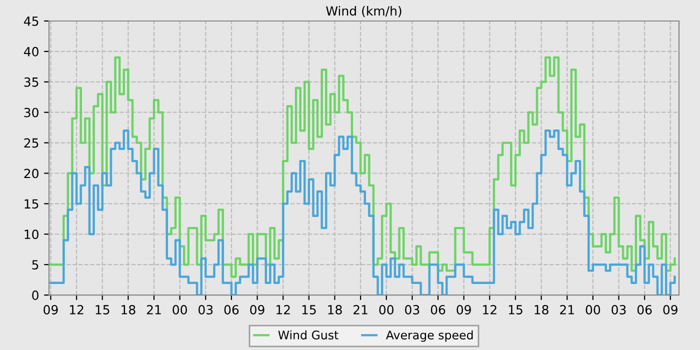  What do you see at coordinates (35, 265) in the screenshot?
I see `y-tick-label: 5` at bounding box center [35, 265].